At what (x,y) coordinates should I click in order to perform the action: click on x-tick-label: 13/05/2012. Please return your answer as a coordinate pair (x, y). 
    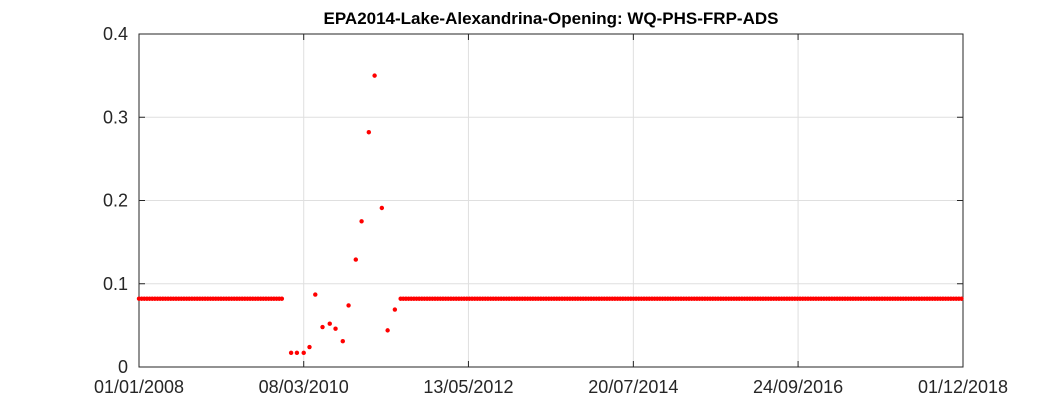
    Looking at the image, I should click on (468, 387).